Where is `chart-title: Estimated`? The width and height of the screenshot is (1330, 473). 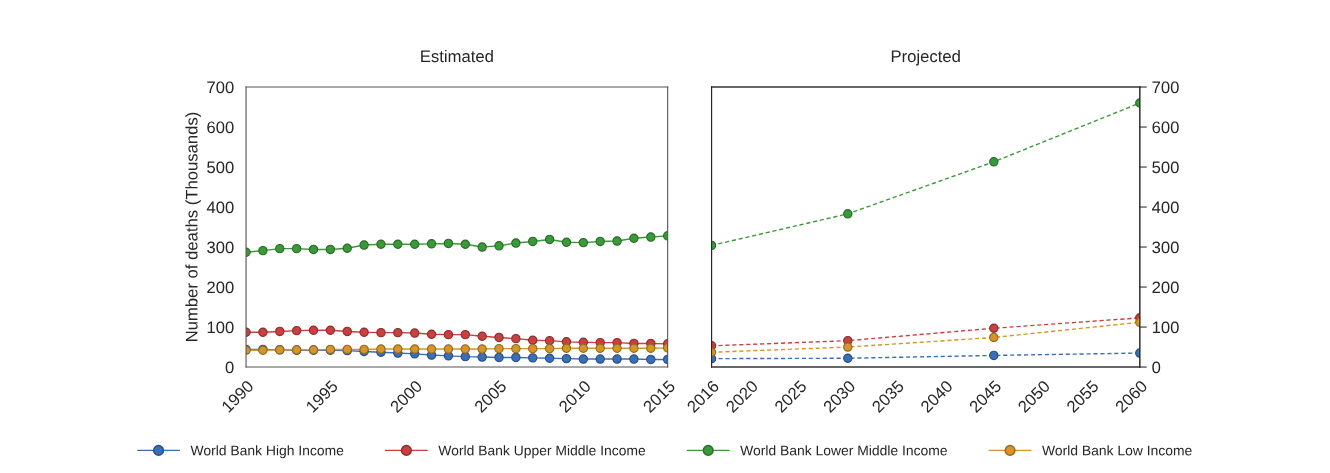 chart-title: Estimated is located at coordinates (457, 56).